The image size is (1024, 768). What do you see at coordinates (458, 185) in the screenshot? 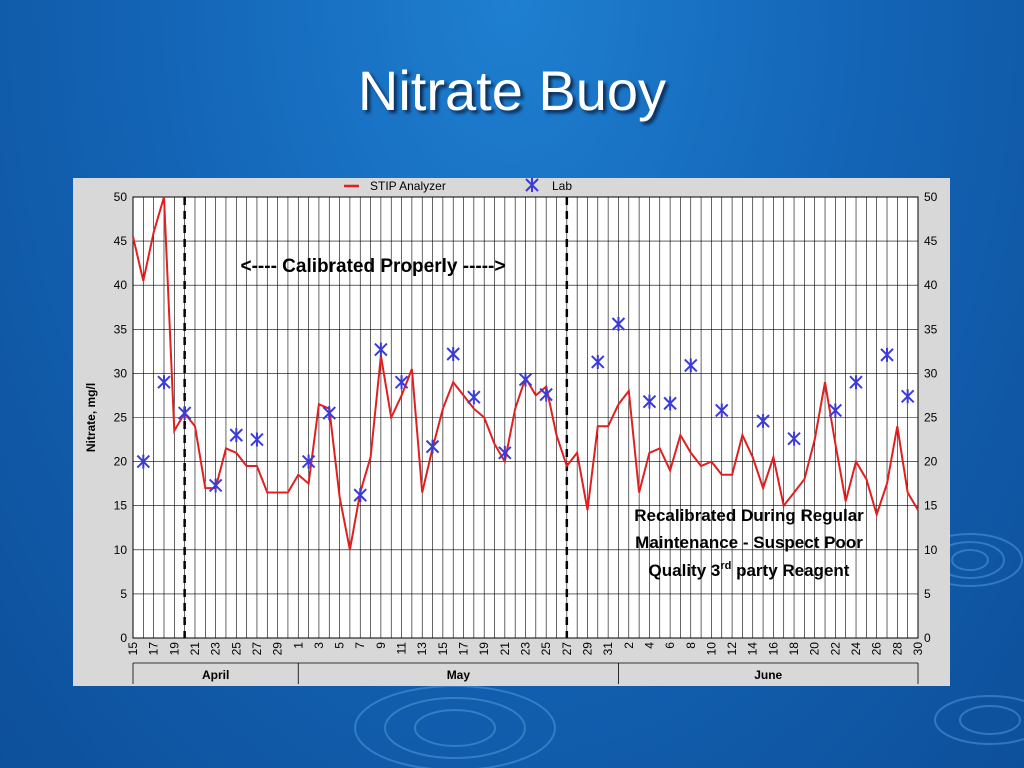
I see `chart-legend: STIP Analyzer Lab` at bounding box center [458, 185].